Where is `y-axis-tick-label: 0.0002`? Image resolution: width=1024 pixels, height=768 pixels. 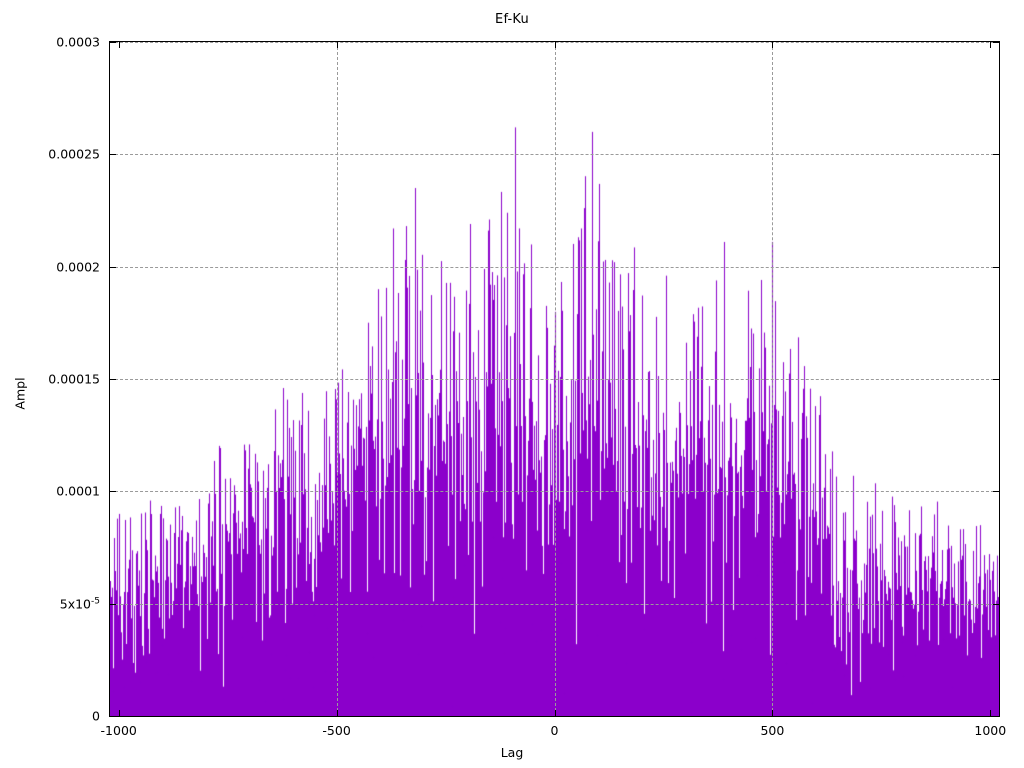 y-axis-tick-label: 0.0002 is located at coordinates (78, 267).